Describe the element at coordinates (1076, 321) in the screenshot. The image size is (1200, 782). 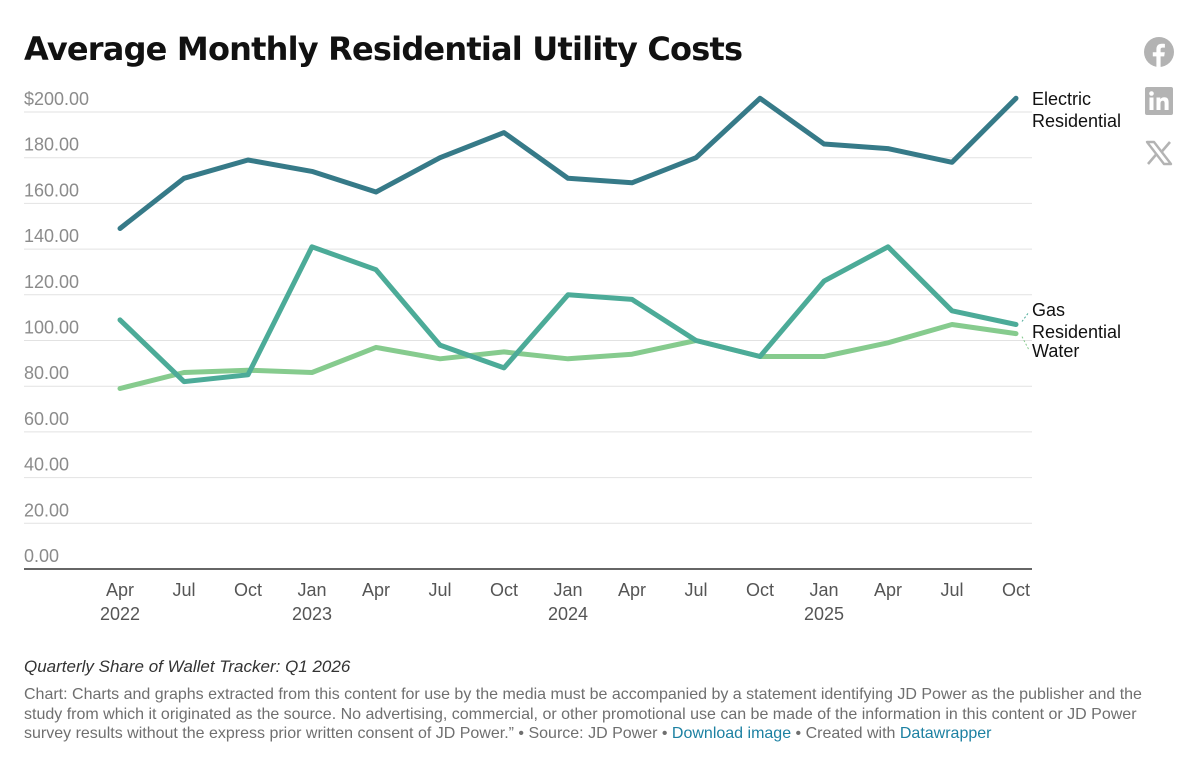
I see `series-label-gas: Gas Residential` at that location.